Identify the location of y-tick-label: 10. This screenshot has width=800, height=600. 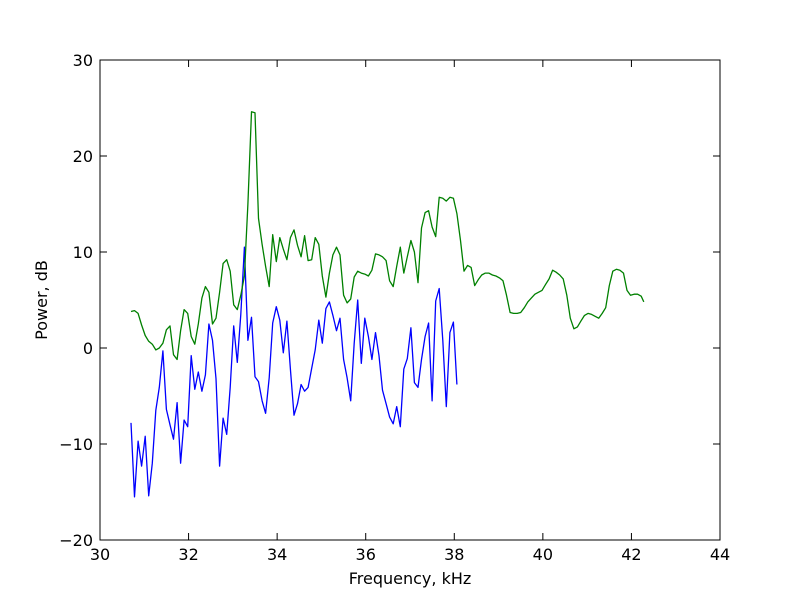
(83, 252).